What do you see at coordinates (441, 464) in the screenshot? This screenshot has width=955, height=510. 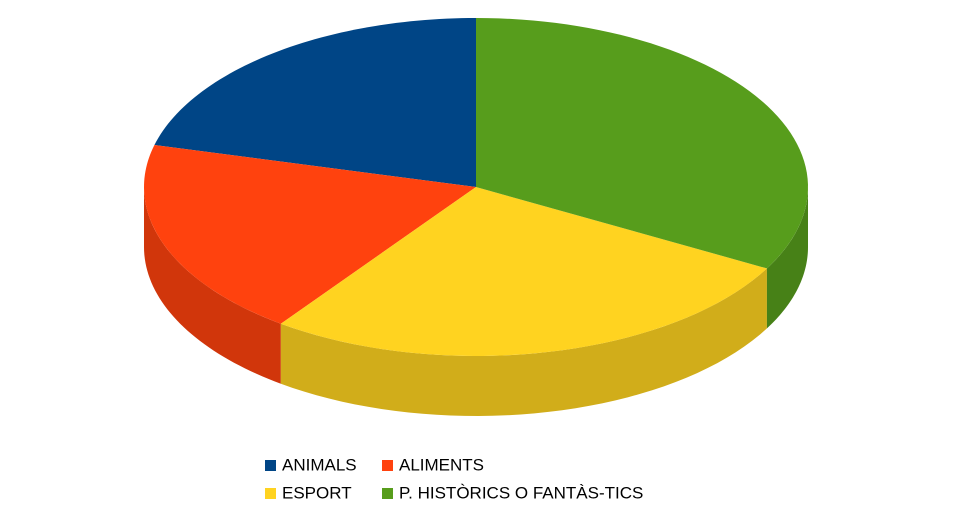 I see `legend-label: ALIMENTS` at bounding box center [441, 464].